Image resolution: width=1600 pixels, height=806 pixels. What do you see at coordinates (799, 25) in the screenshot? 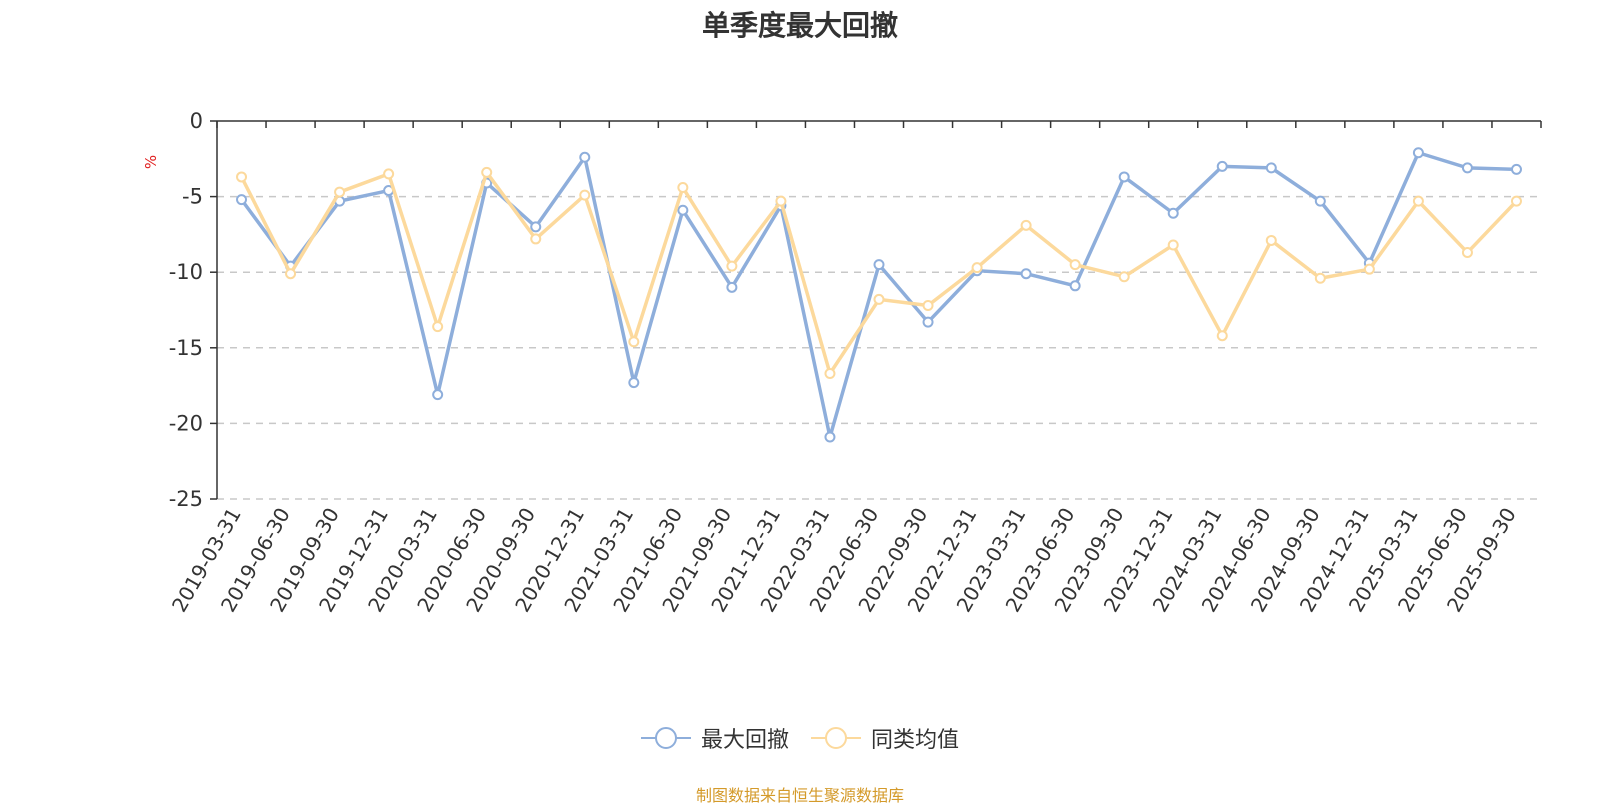
I see `chart-title: 单季度最大回撤` at bounding box center [799, 25].